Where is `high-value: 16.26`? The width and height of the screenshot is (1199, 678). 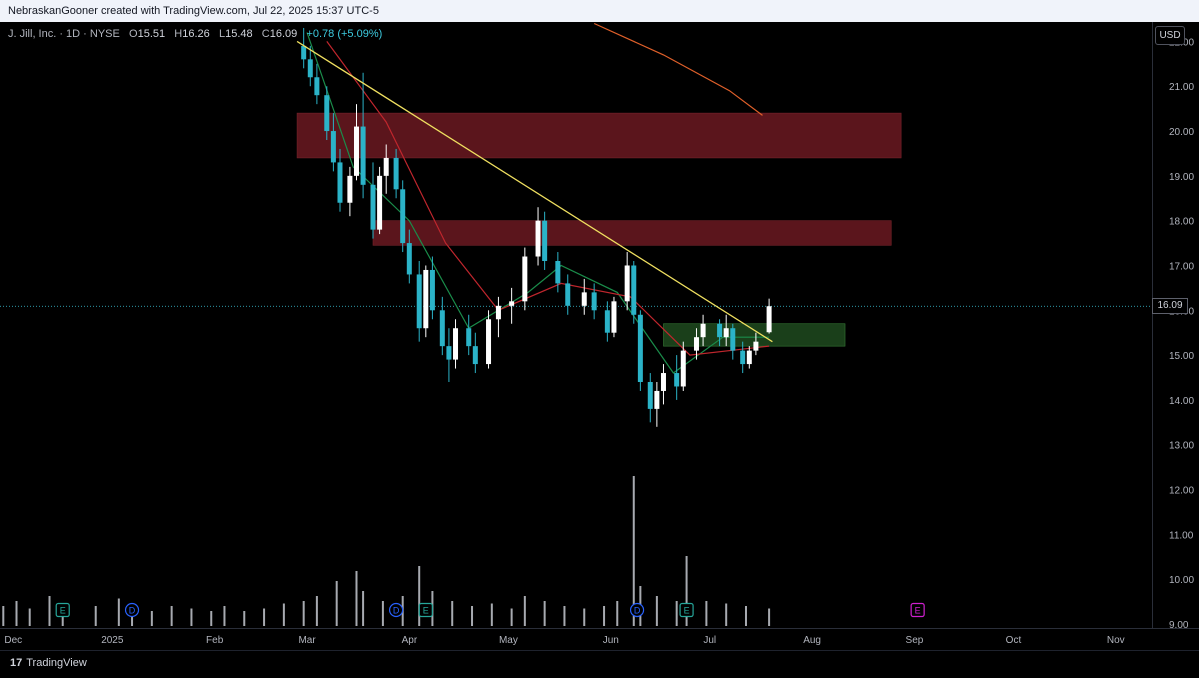
high-value: 16.26 is located at coordinates (196, 34).